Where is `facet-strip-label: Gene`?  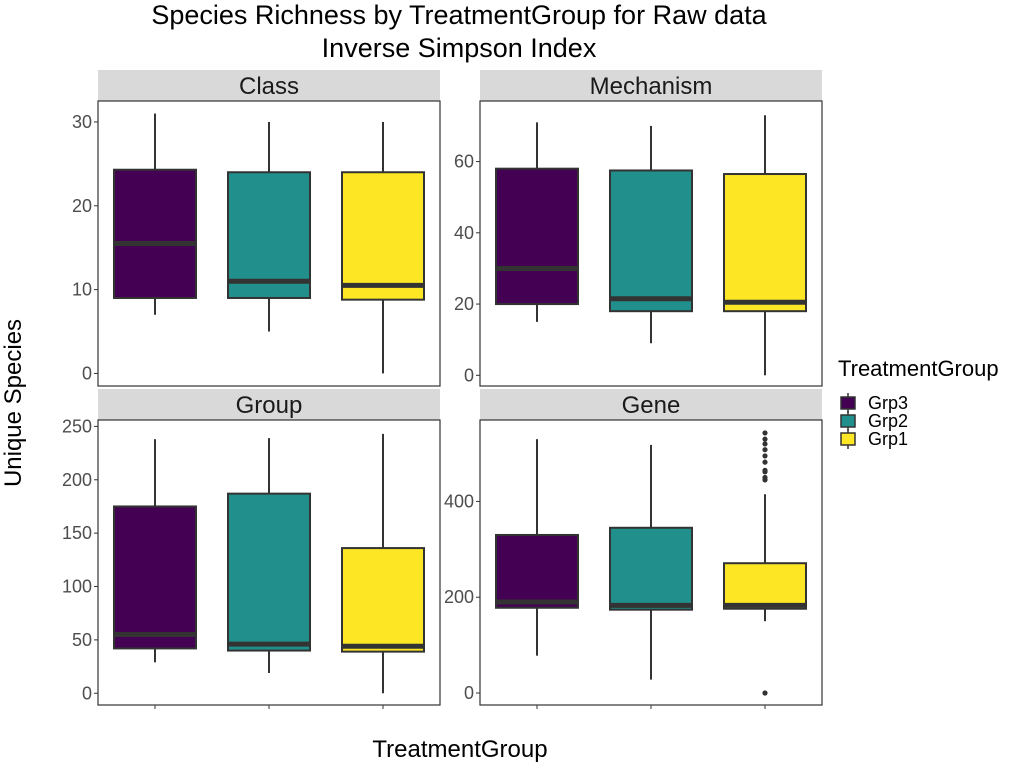 facet-strip-label: Gene is located at coordinates (651, 405).